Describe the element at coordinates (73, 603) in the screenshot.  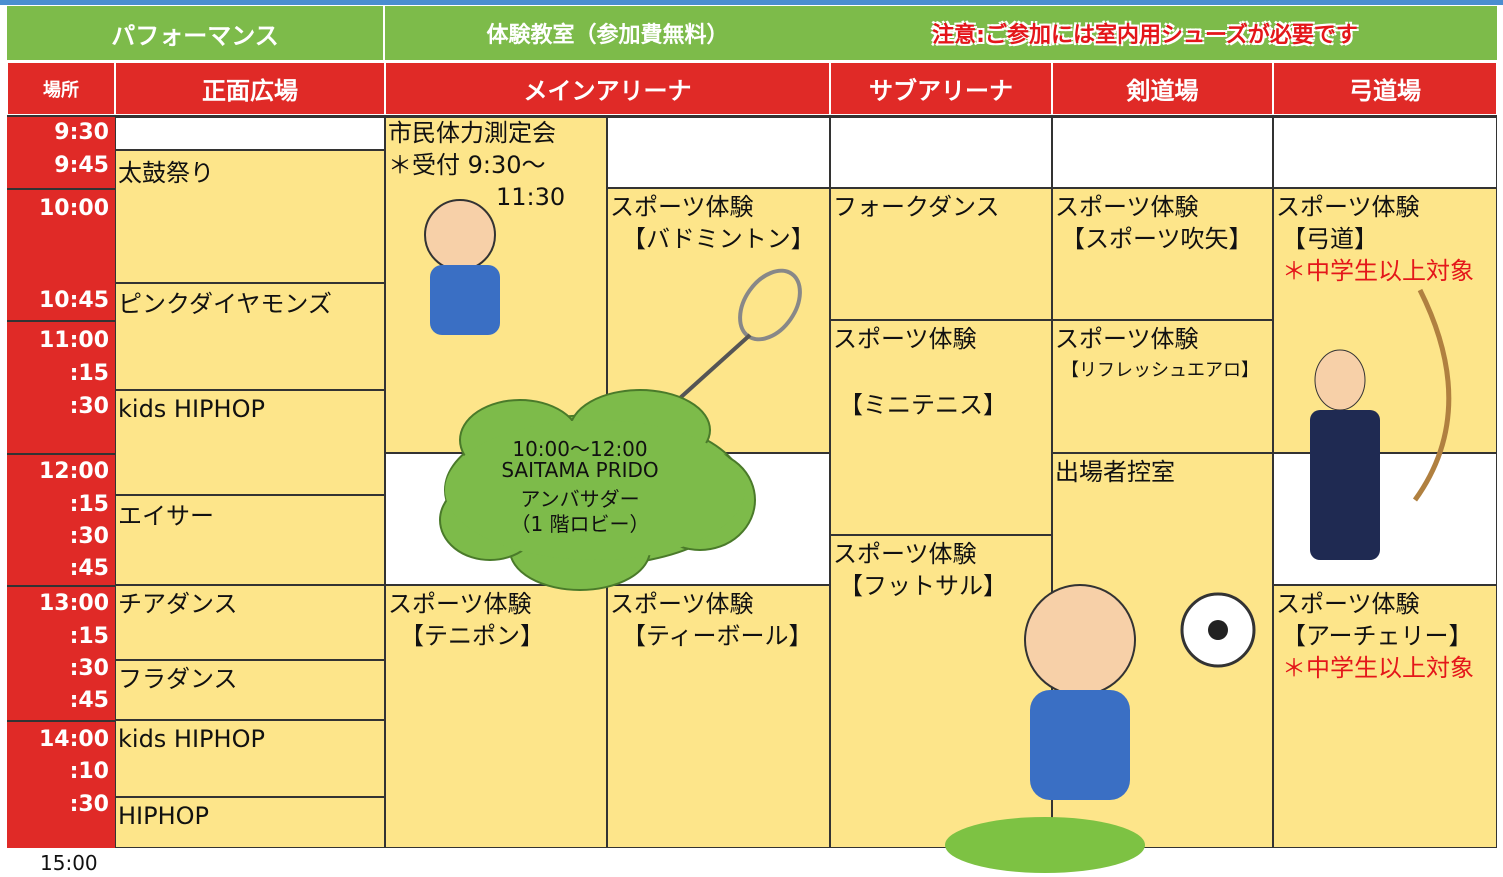
I see `time-label: 13:00` at that location.